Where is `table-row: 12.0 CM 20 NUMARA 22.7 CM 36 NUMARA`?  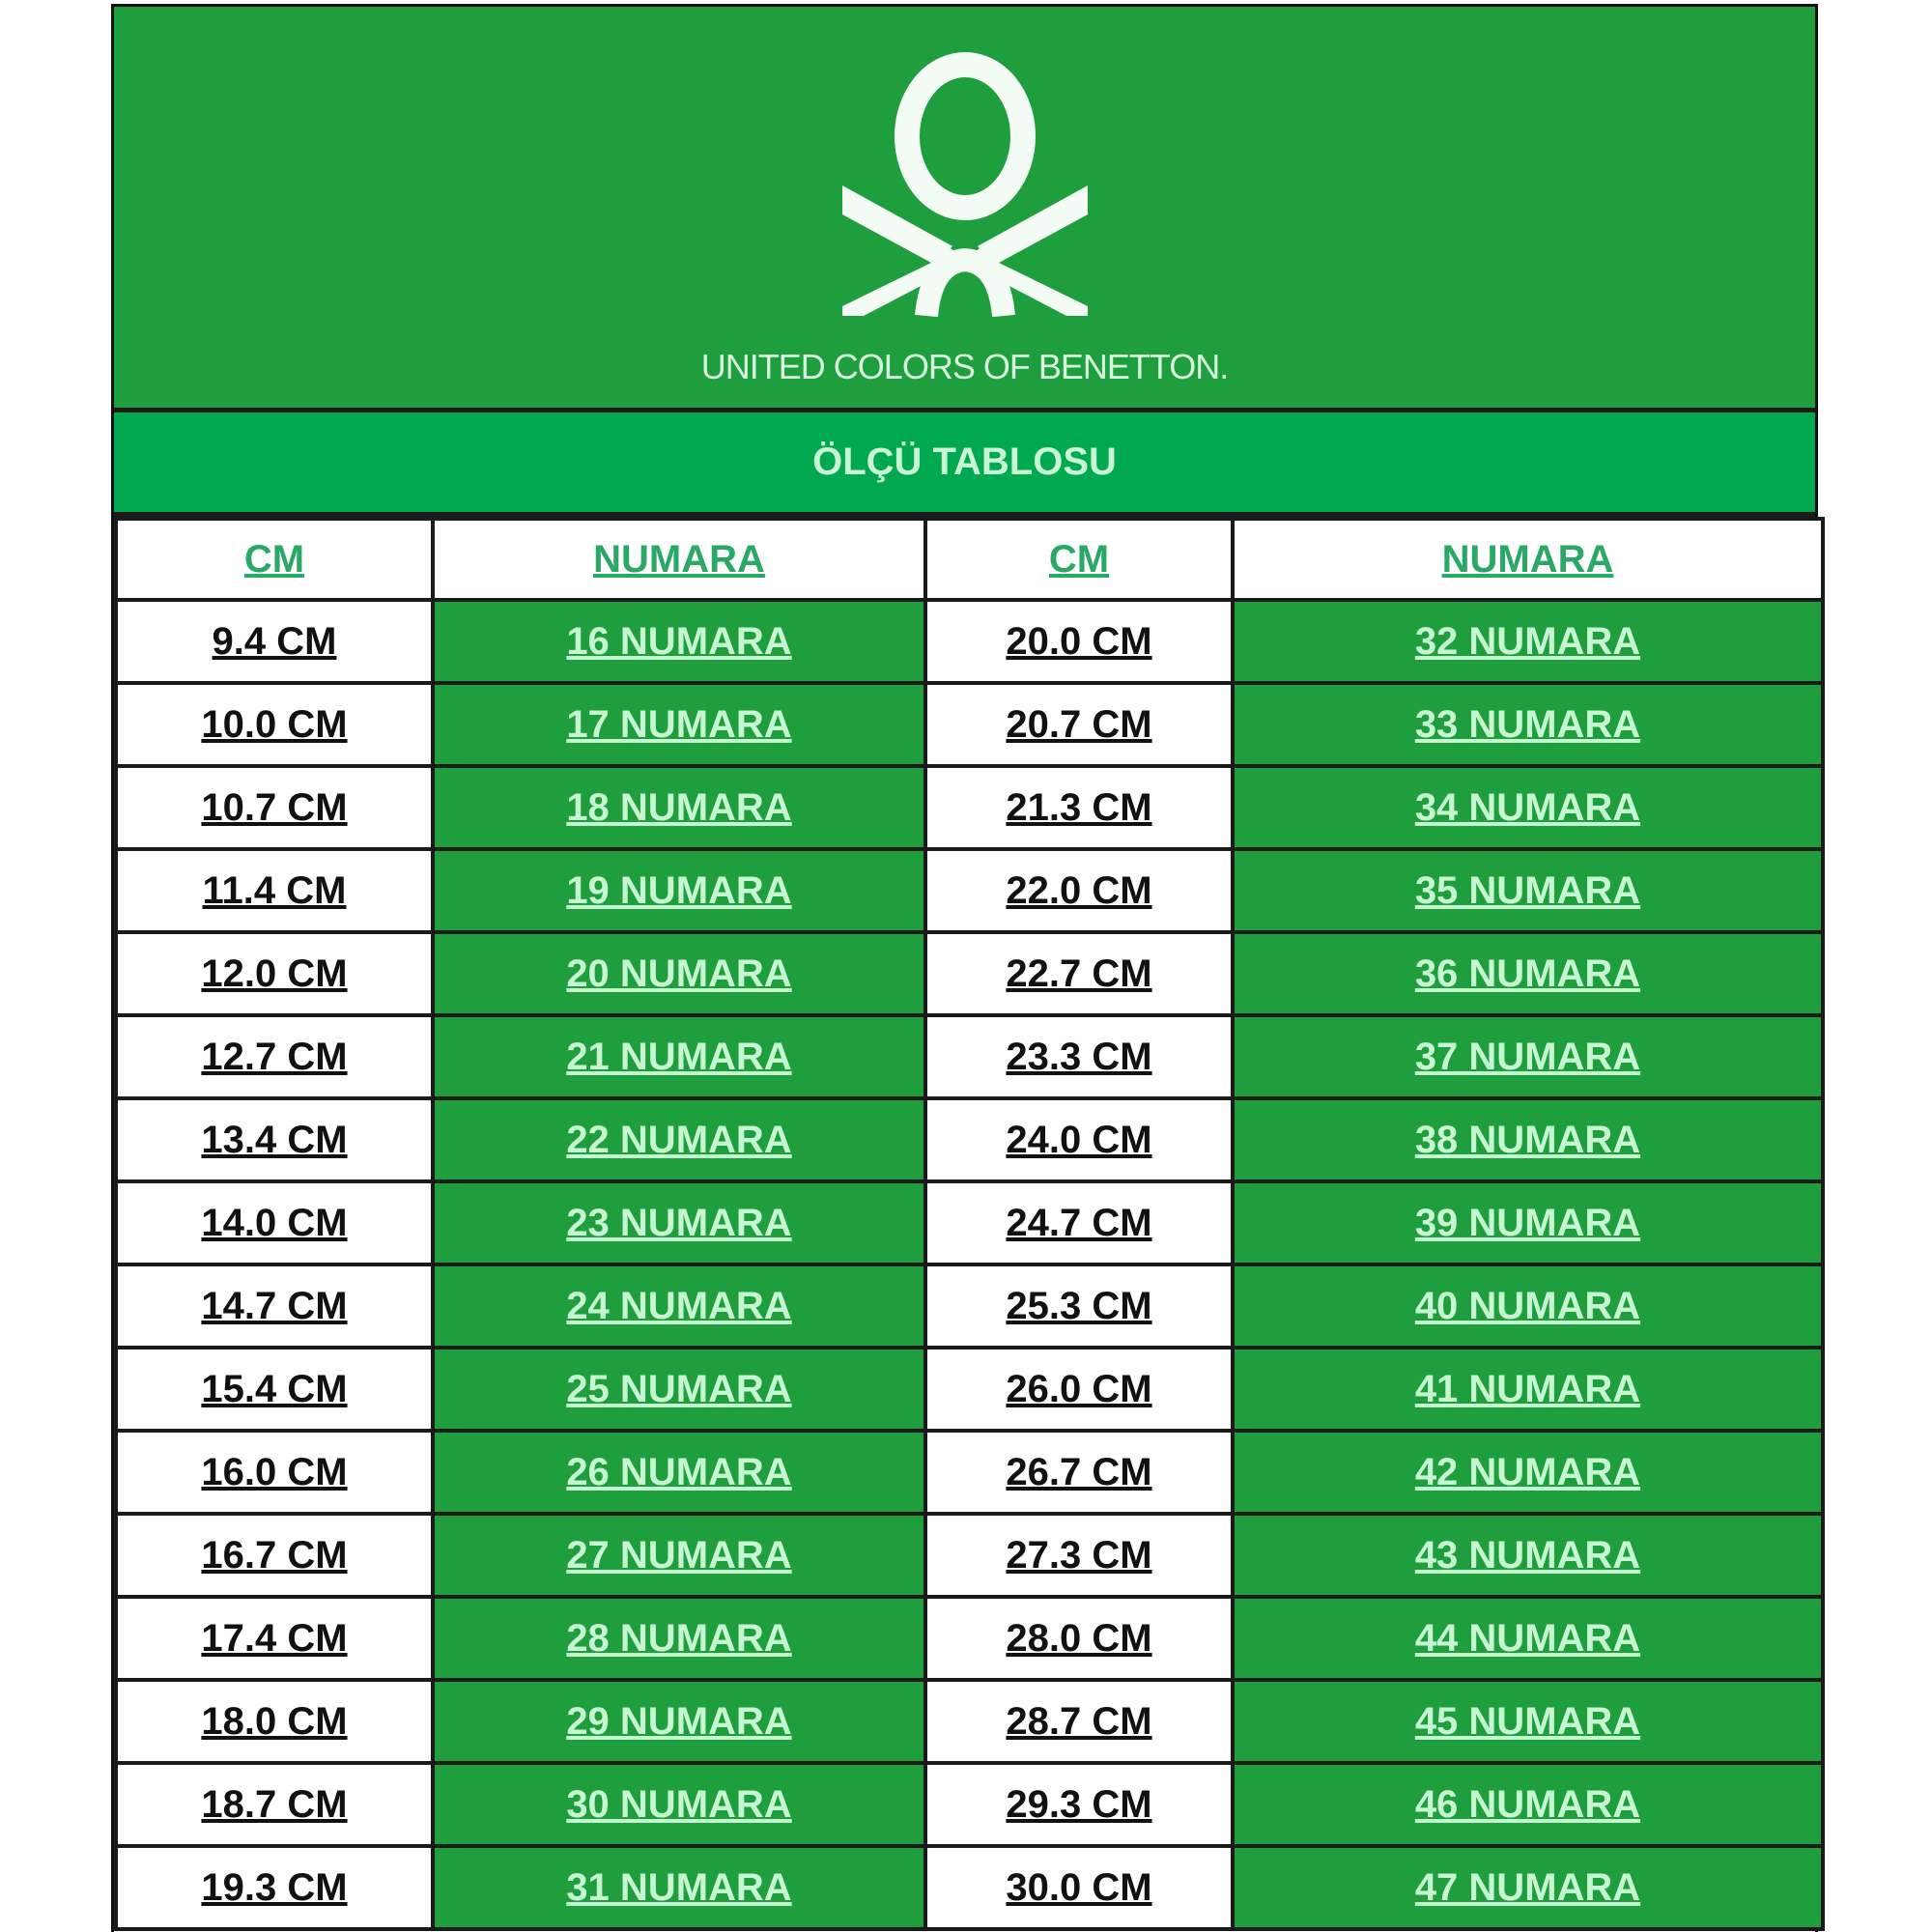 table-row: 12.0 CM 20 NUMARA 22.7 CM 36 NUMARA is located at coordinates (969, 973).